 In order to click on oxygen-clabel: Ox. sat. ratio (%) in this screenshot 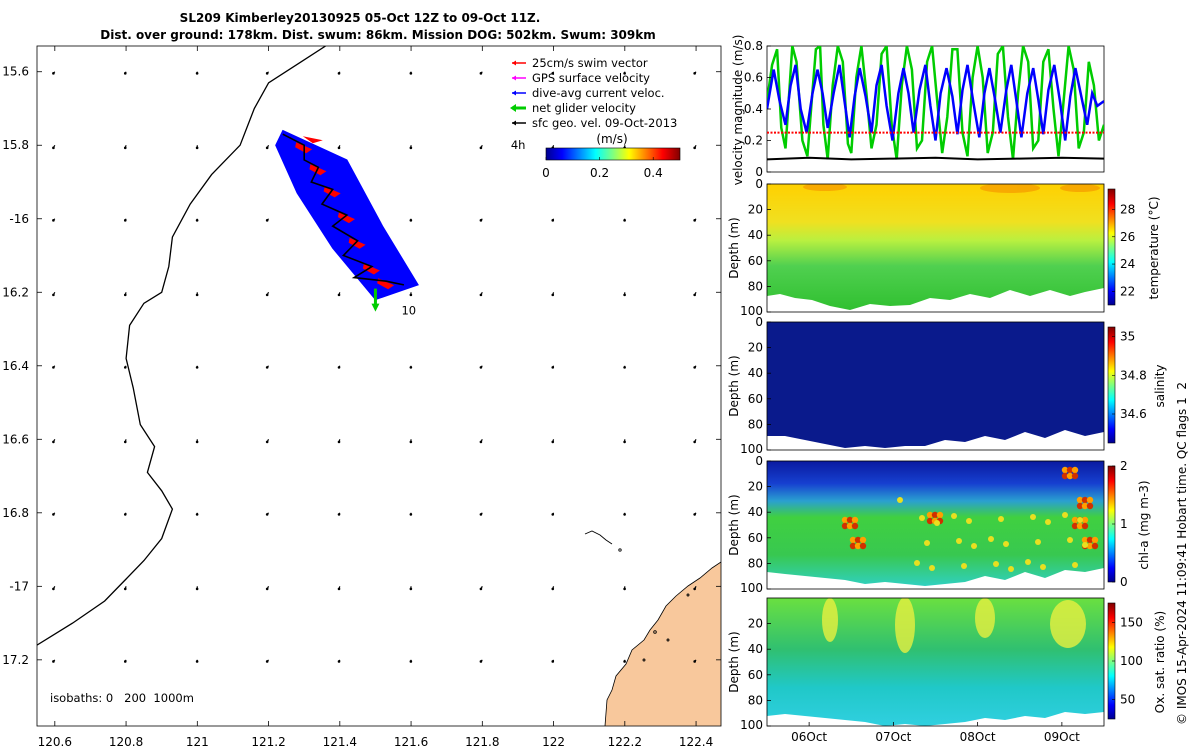, I will do `click(1160, 662)`.